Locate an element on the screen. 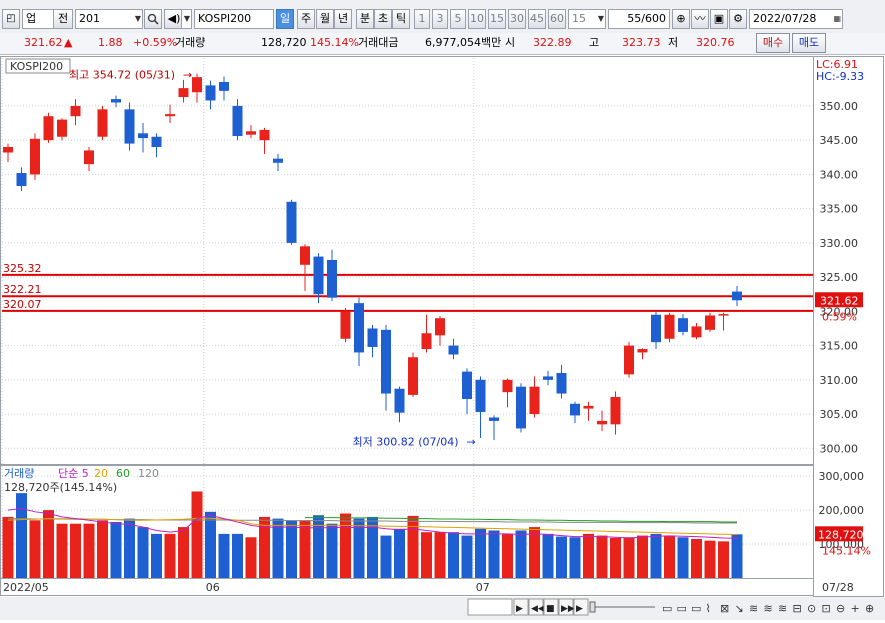 This screenshot has width=885, height=623. interval-button-5: 5 is located at coordinates (458, 19).